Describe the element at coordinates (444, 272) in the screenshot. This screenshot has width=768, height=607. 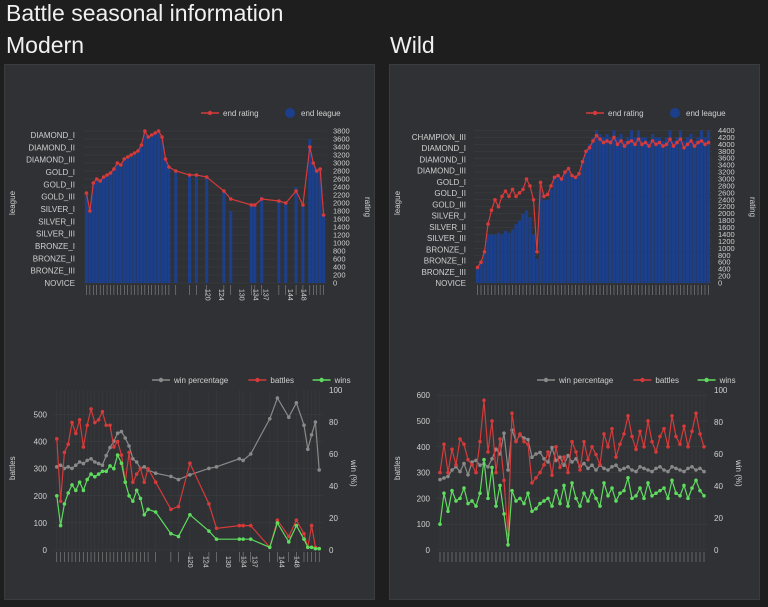
I see `league-tick-label: BRONZE_III` at that location.